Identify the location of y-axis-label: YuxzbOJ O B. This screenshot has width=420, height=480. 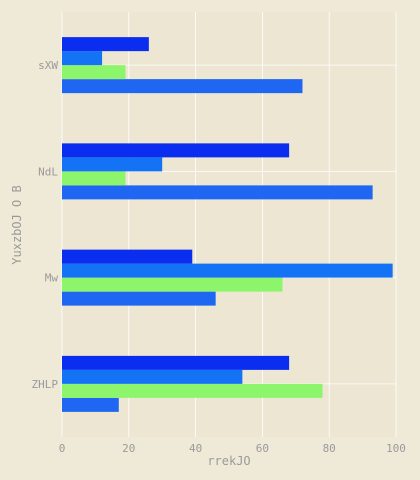
(17, 224).